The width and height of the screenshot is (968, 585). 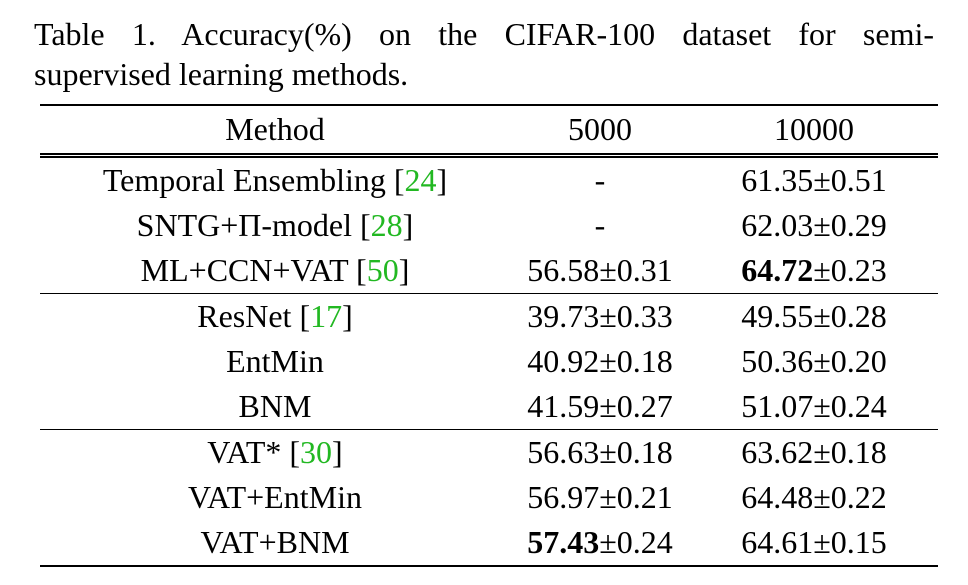 What do you see at coordinates (489, 130) in the screenshot?
I see `header-row: Method 5000 10000` at bounding box center [489, 130].